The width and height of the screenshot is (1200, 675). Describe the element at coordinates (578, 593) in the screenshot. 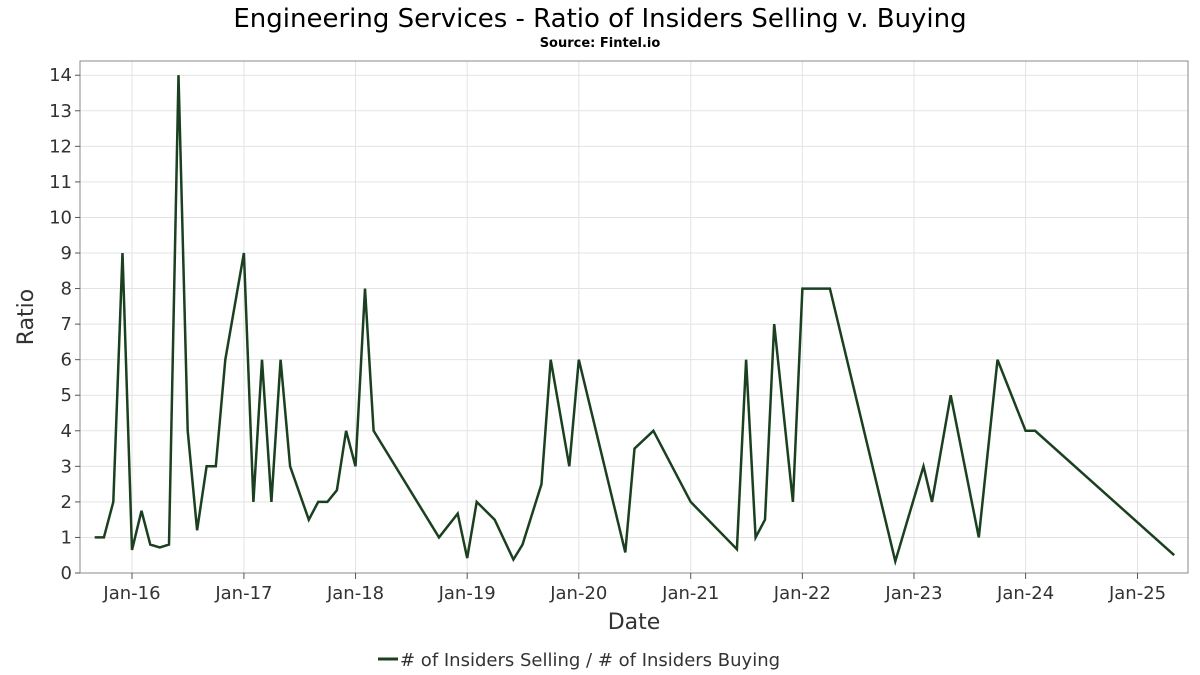

I see `x-tick-label: Jan-20` at that location.